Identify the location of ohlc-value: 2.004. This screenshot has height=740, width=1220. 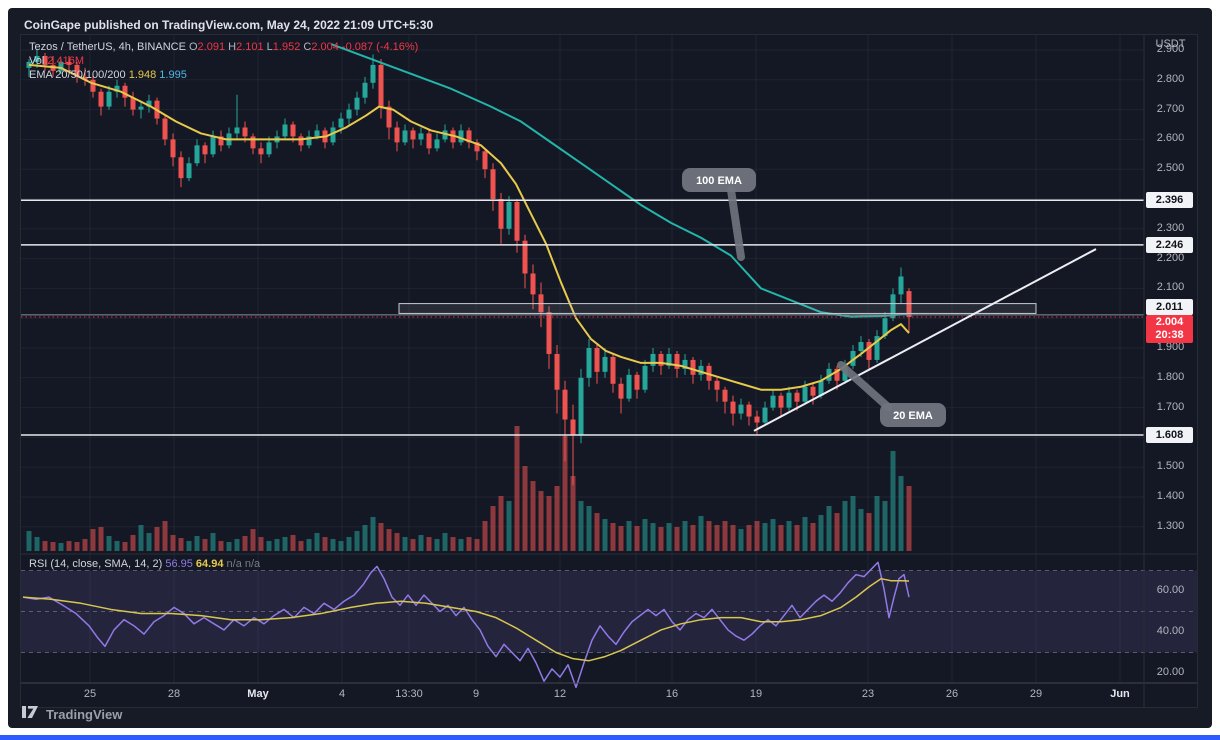
(325, 47).